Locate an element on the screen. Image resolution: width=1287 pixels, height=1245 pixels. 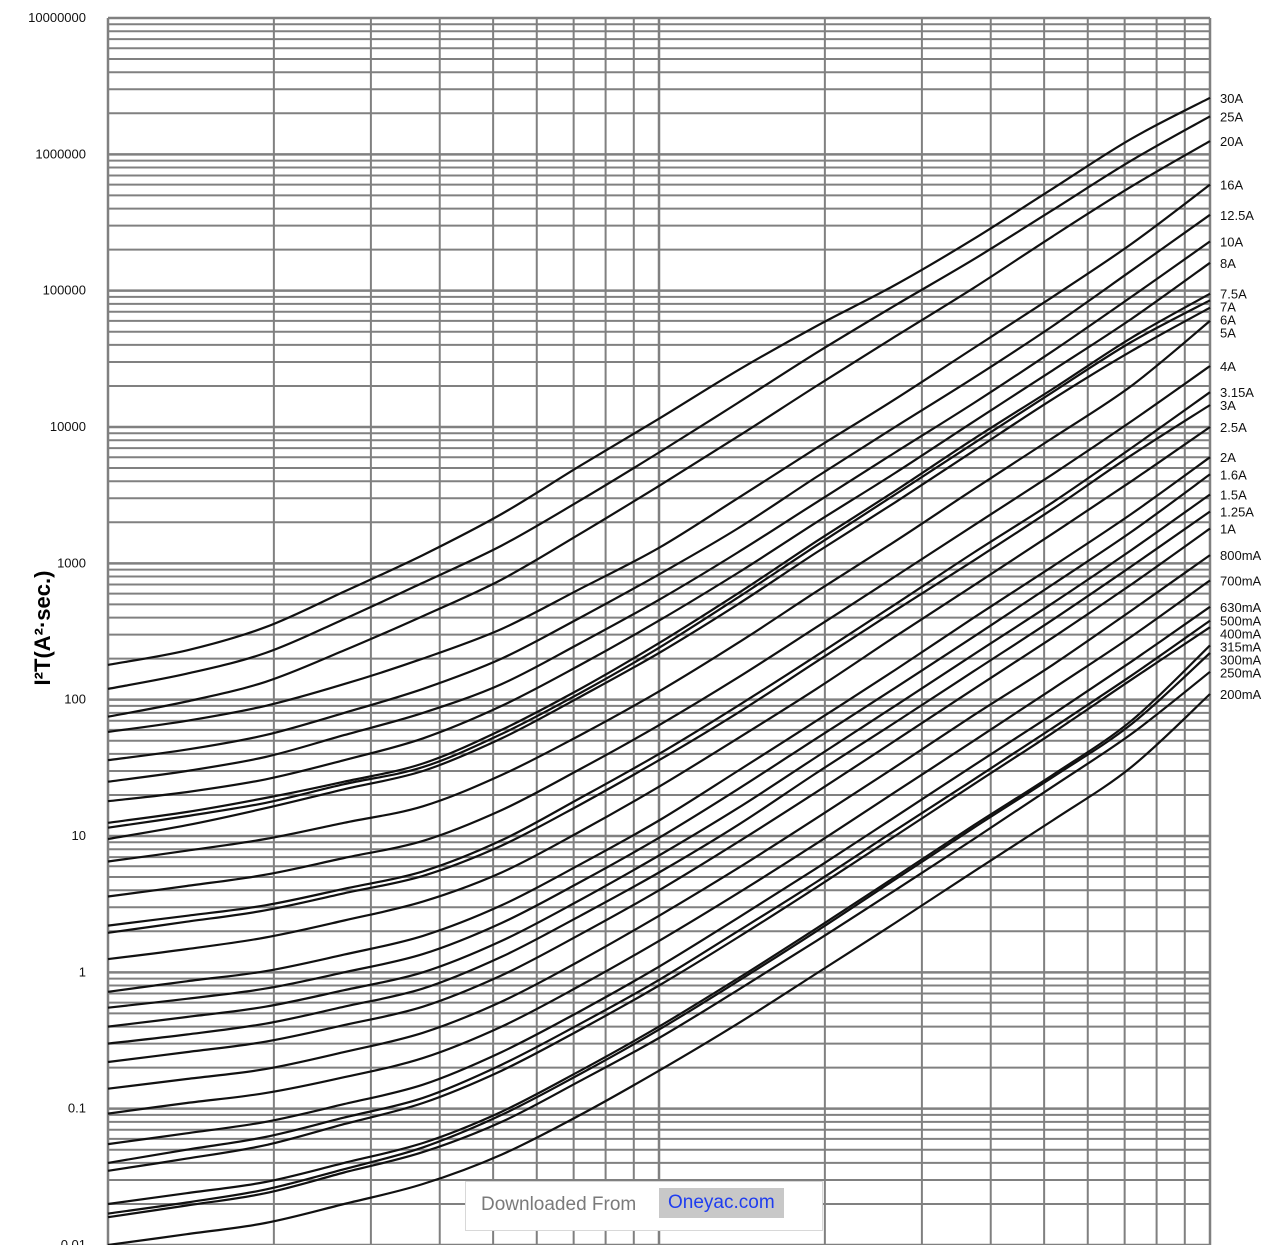
series-label: 500mA is located at coordinates (1241, 621).